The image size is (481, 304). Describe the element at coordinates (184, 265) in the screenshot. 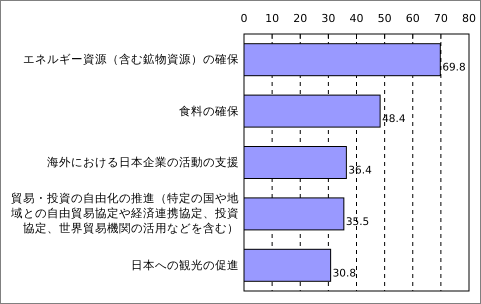

I see `y-tick-label: 日本への観光の促進` at that location.